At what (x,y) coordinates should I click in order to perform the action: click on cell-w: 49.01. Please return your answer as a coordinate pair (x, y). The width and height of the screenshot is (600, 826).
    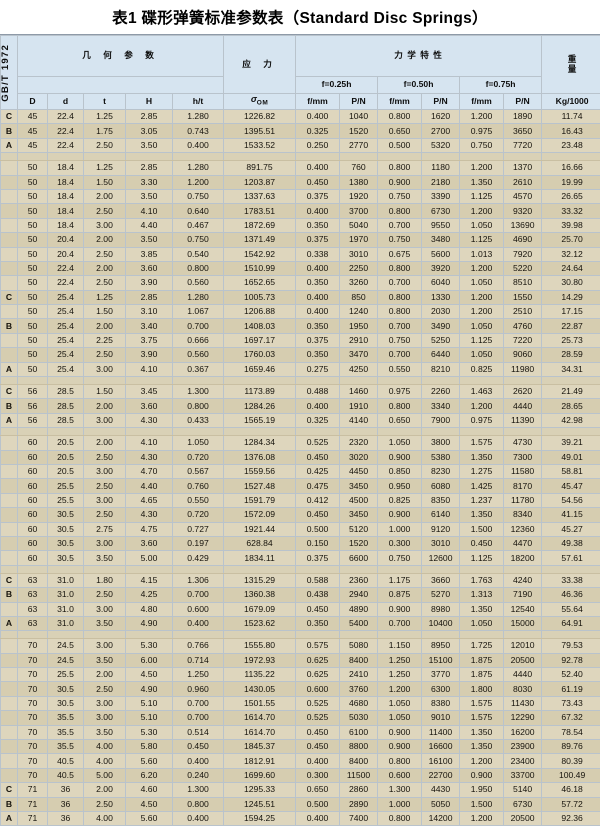
    Looking at the image, I should click on (571, 457).